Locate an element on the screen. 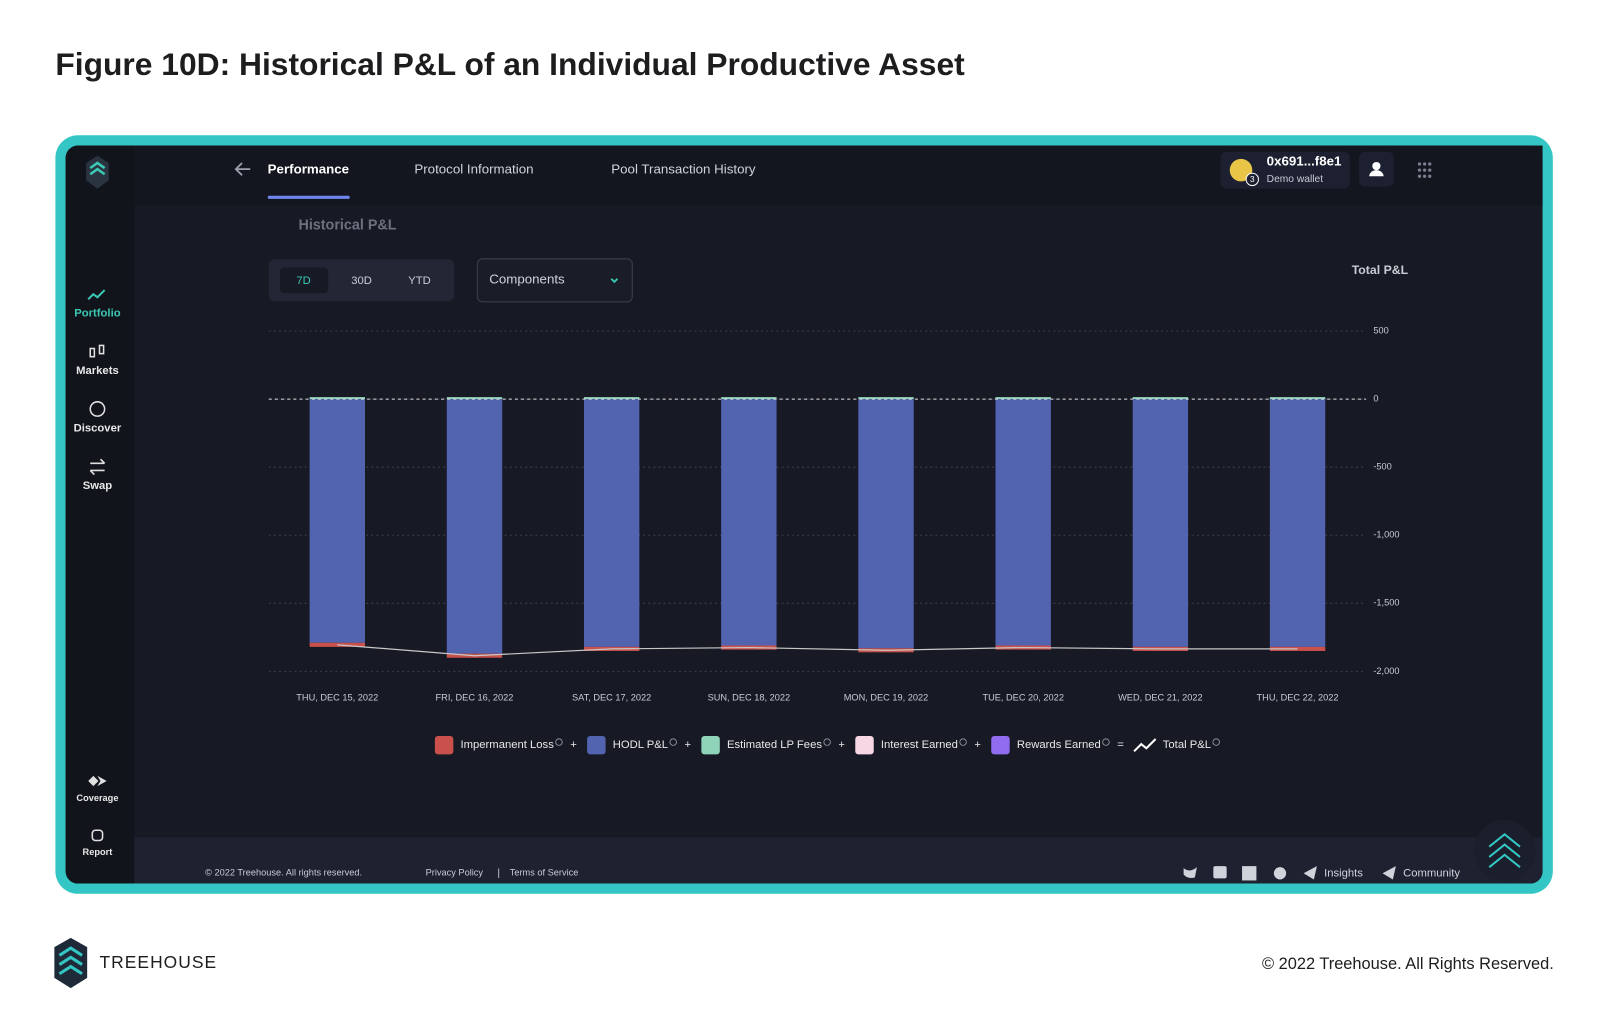 The height and width of the screenshot is (1025, 1600). wallet-badge: 3 is located at coordinates (1252, 179).